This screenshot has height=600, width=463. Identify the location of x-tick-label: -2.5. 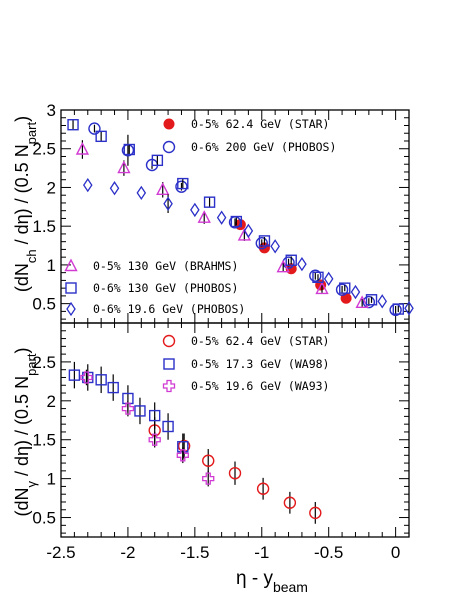
(60, 552).